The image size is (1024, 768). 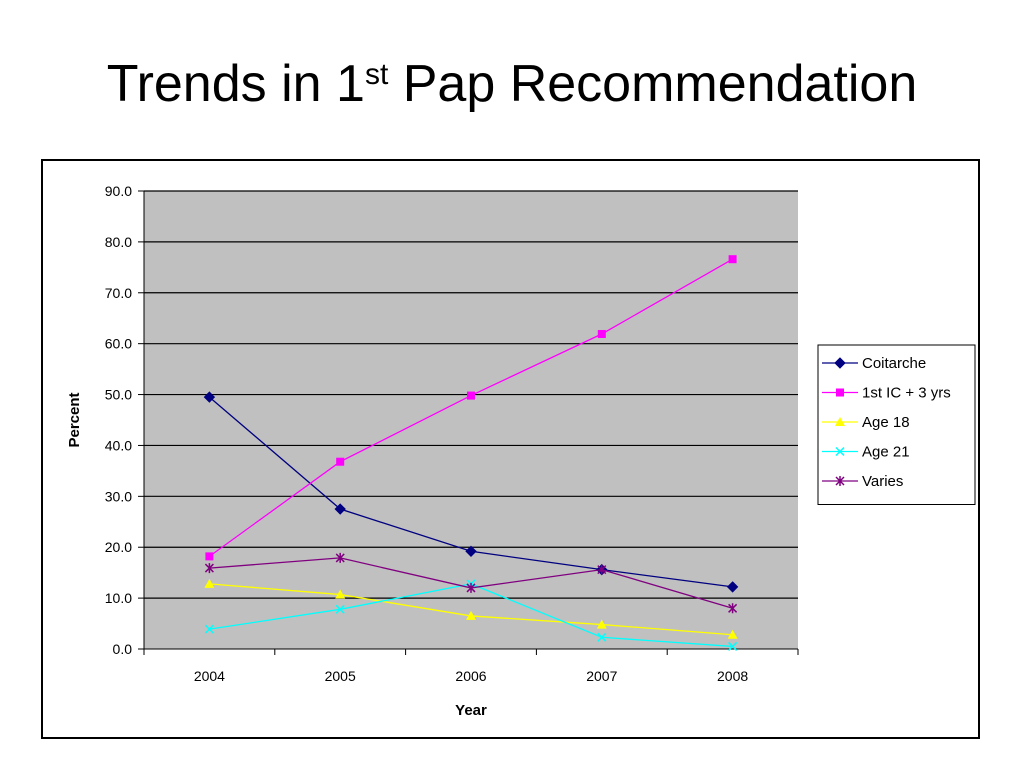 What do you see at coordinates (123, 649) in the screenshot?
I see `y-tick-label: 0.0` at bounding box center [123, 649].